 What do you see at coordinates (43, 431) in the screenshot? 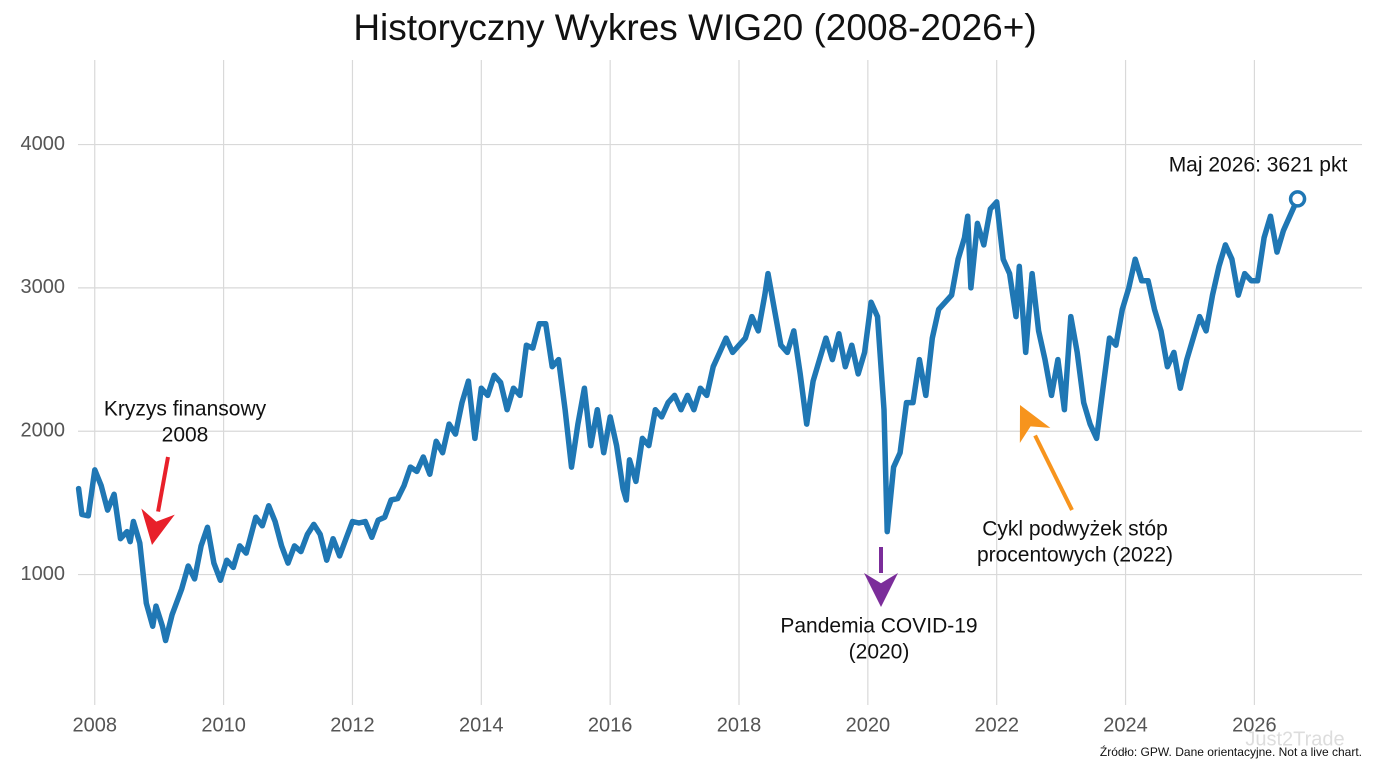
I see `y-tick-label: 2000` at bounding box center [43, 431].